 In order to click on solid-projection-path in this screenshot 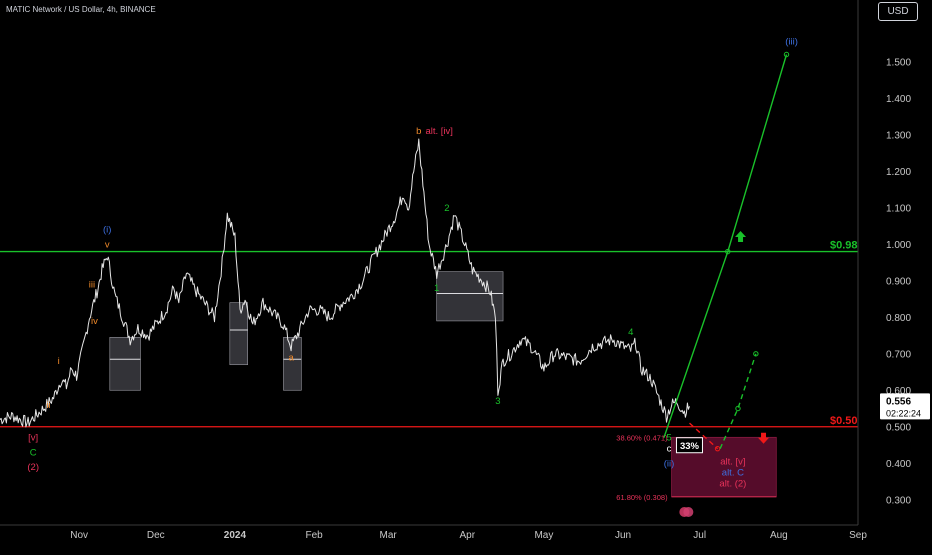, I will do `click(725, 246)`.